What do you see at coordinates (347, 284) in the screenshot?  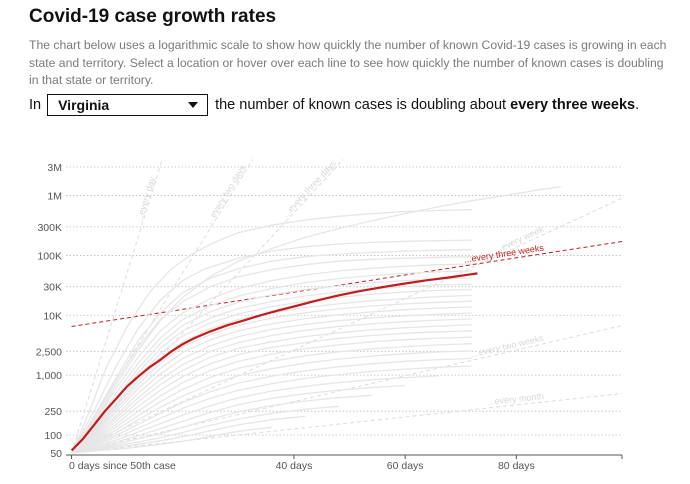 I see `reference-line-highlight` at bounding box center [347, 284].